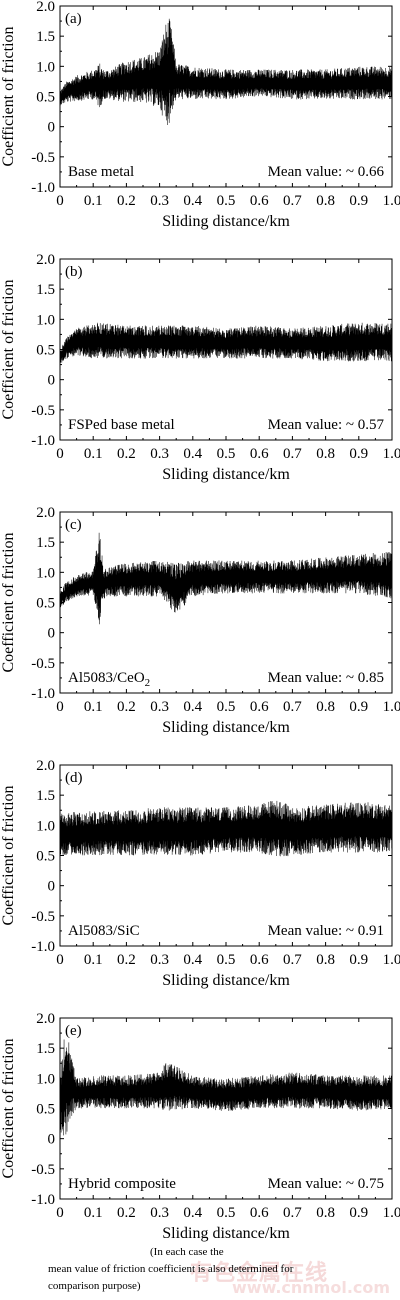 The width and height of the screenshot is (400, 1300). Describe the element at coordinates (148, 683) in the screenshot. I see `sample-label-subscript: 2` at that location.